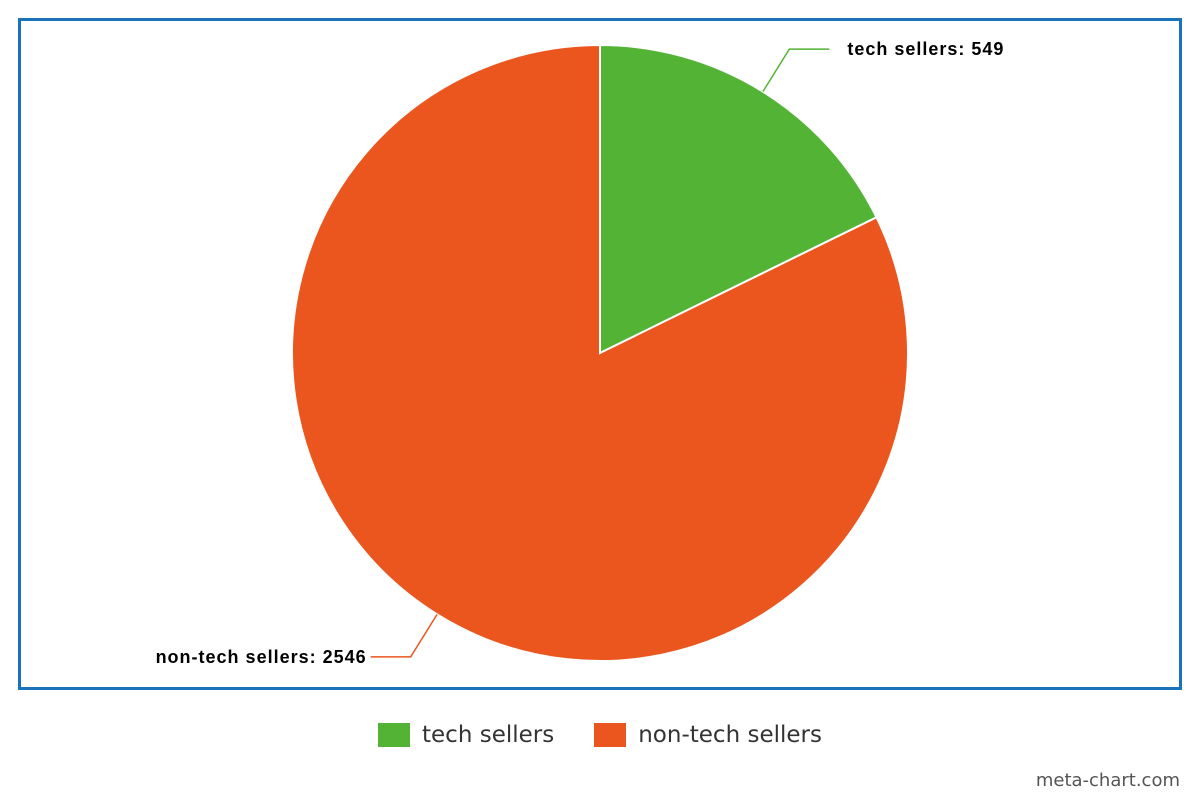 Image resolution: width=1200 pixels, height=800 pixels. I want to click on legend-label-tech-sellers: tech sellers, so click(488, 735).